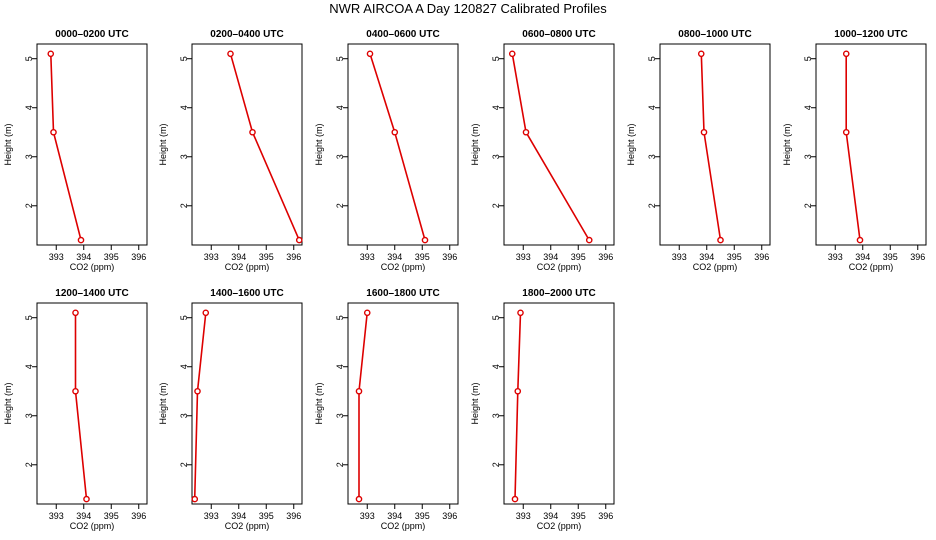 Image resolution: width=936 pixels, height=540 pixels. I want to click on panel-title: 1600–1800 UTC, so click(402, 293).